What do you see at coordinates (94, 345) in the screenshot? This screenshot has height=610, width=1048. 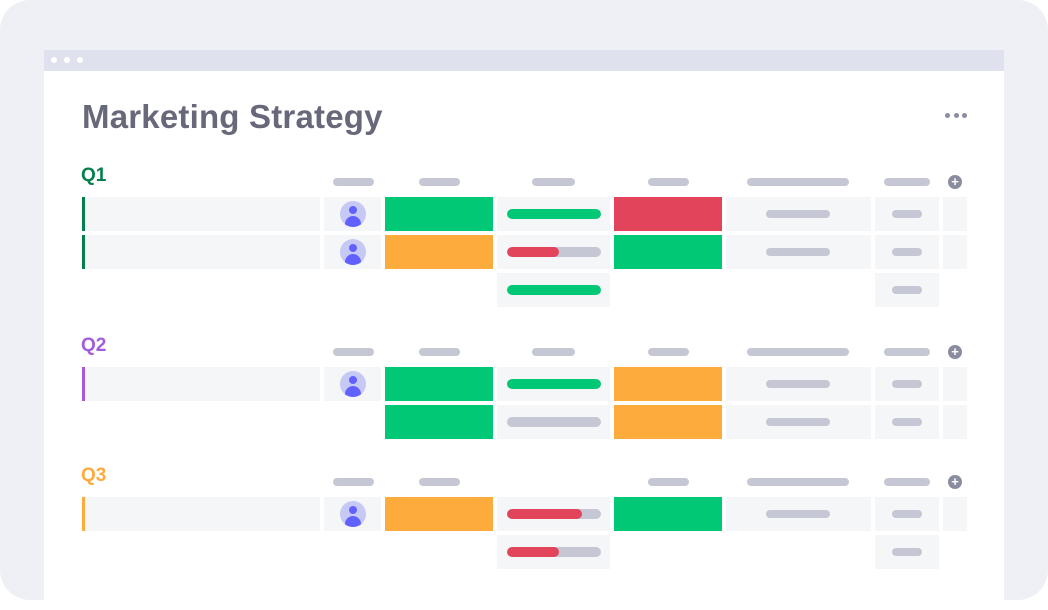 I see `group-title: Q2` at bounding box center [94, 345].